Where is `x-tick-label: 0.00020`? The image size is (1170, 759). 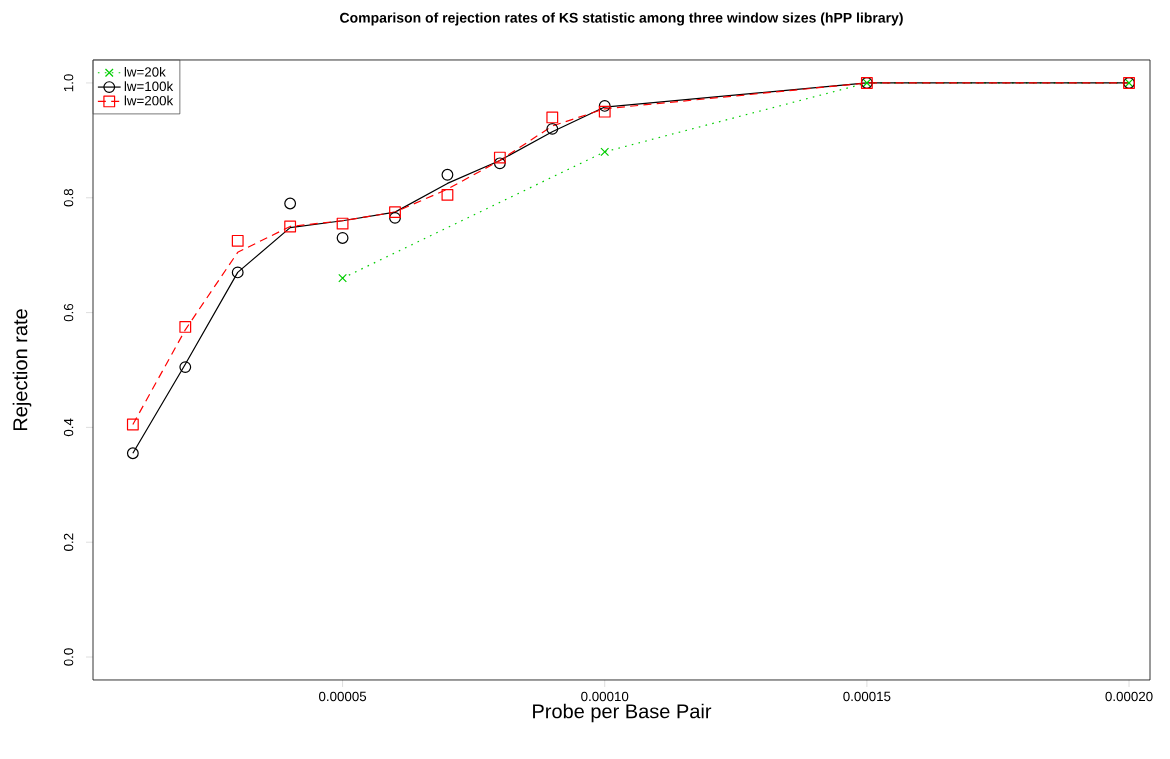
x-tick-label: 0.00020 is located at coordinates (1129, 696).